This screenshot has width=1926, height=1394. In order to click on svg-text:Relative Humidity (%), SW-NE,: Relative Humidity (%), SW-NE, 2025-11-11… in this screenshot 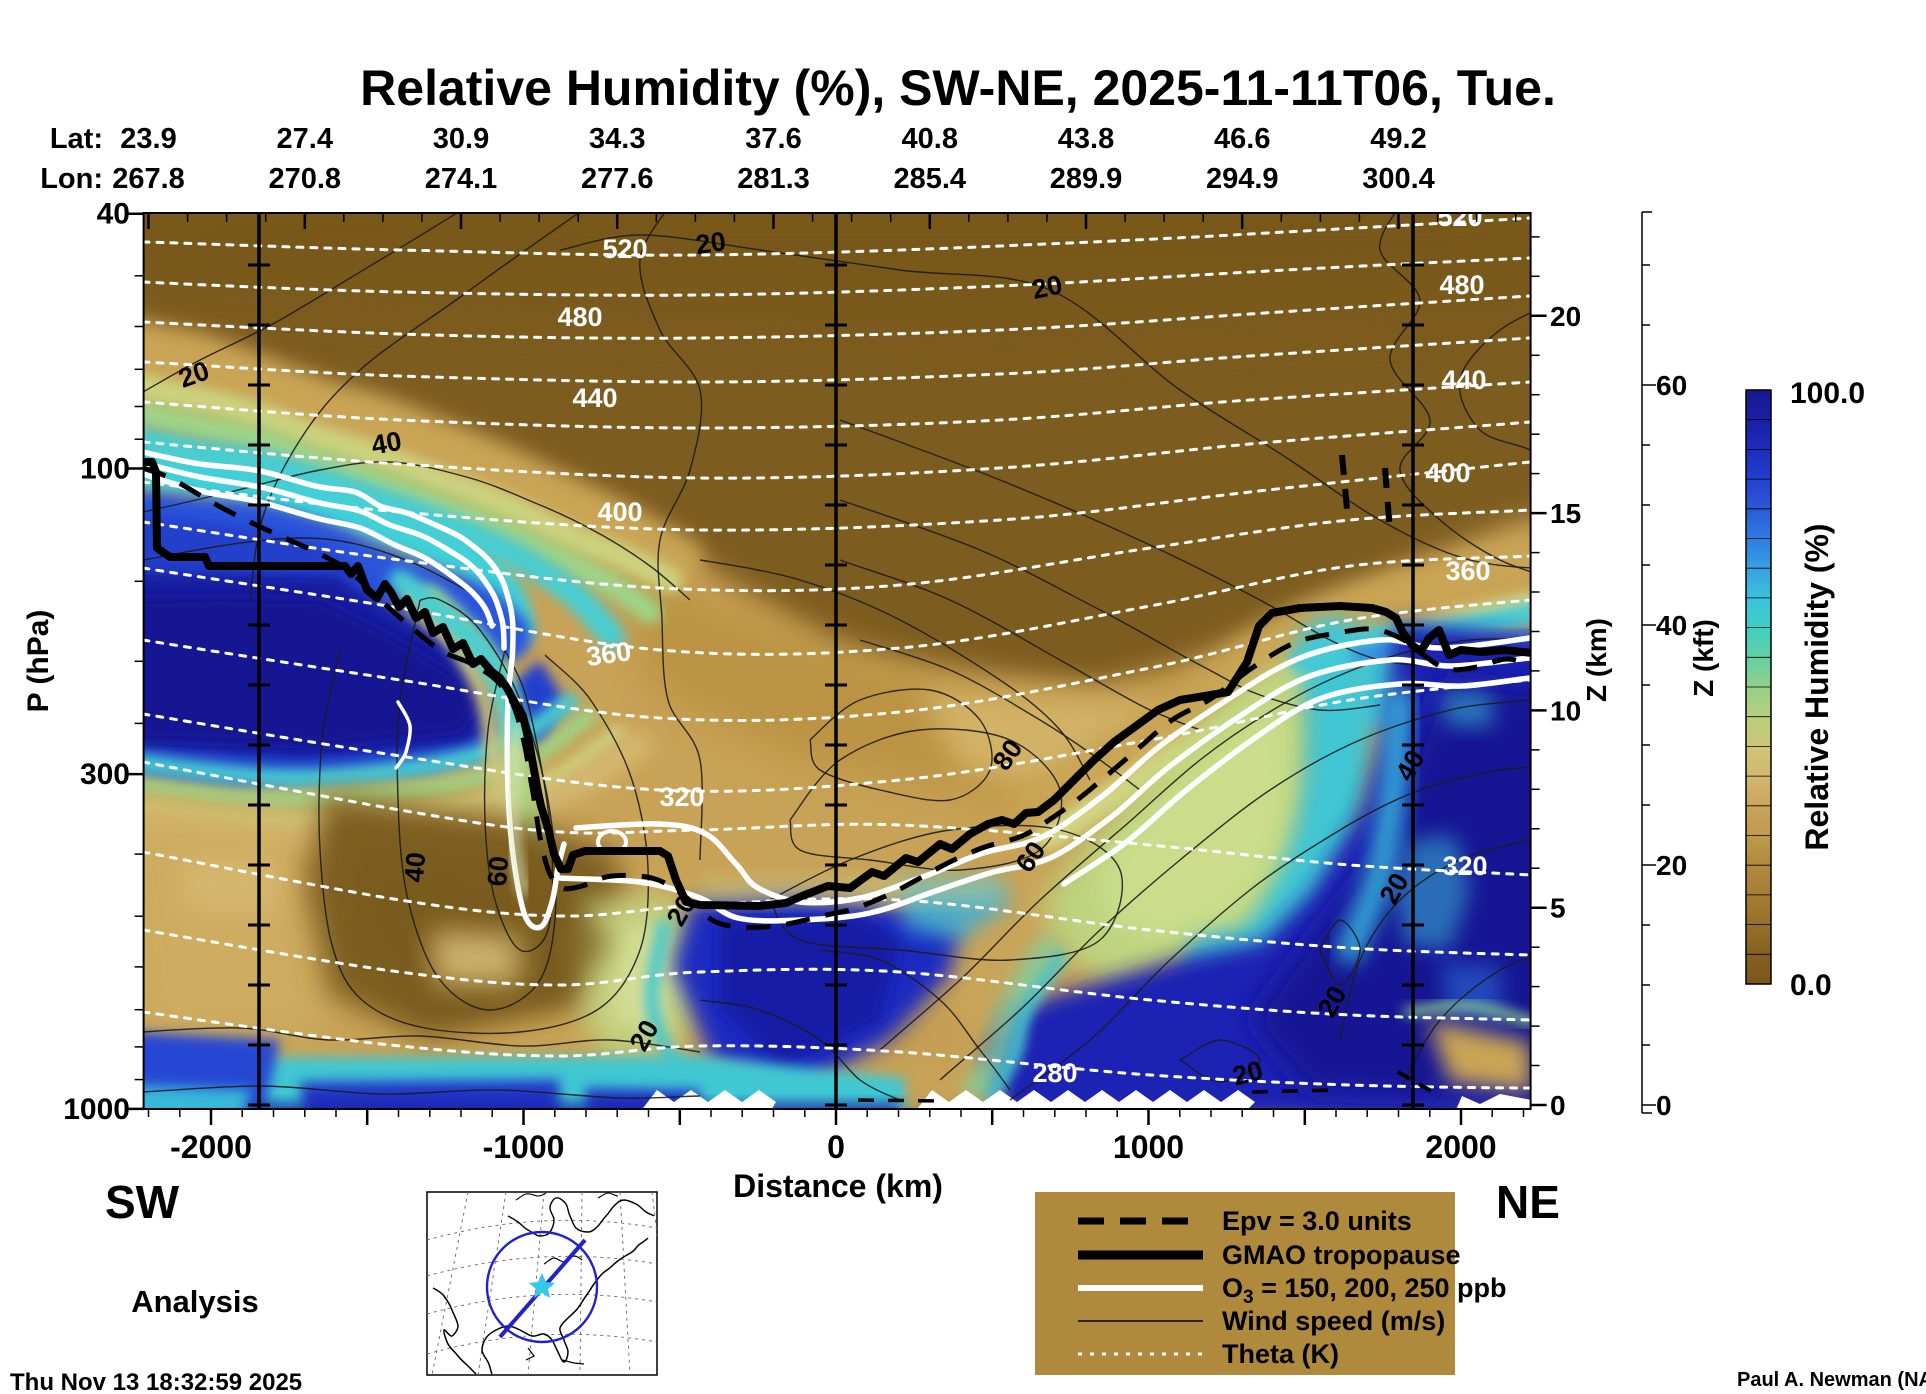, I will do `click(958, 88)`.